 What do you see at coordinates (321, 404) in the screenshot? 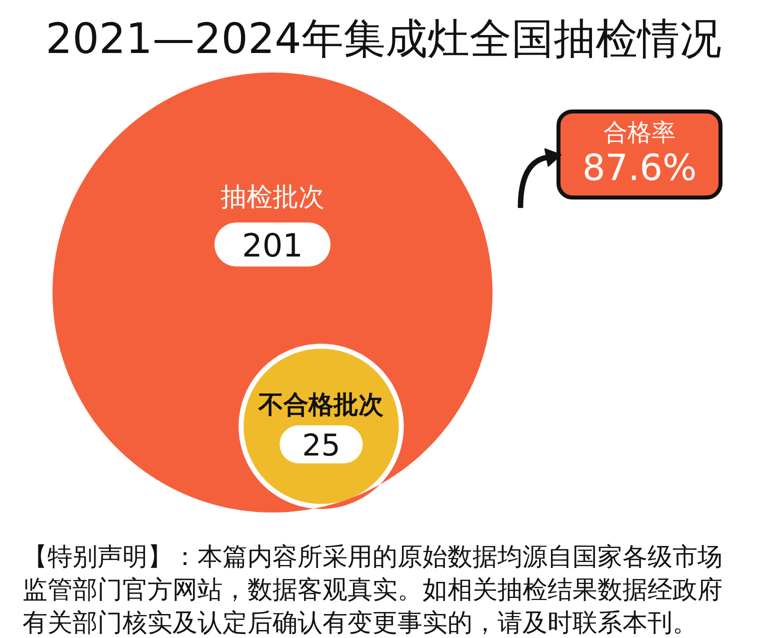
I see `category-label: 不合格批次` at bounding box center [321, 404].